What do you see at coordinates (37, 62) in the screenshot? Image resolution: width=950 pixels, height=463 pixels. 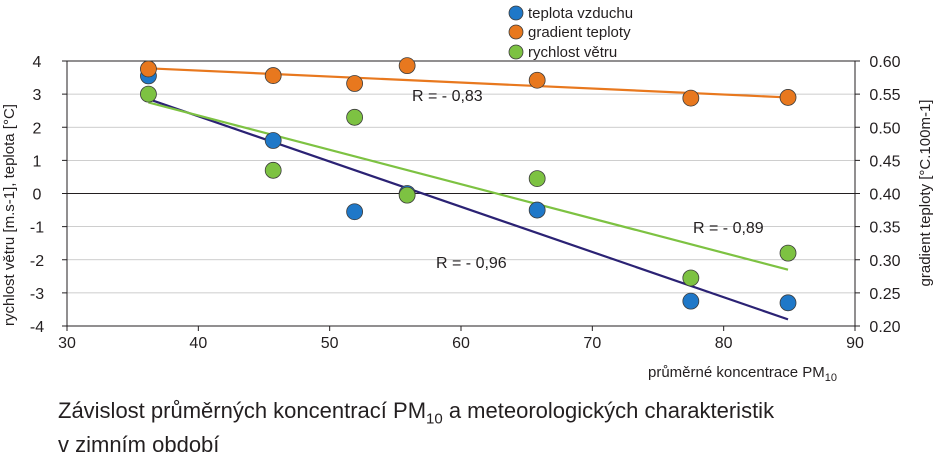 I see `y-left-tick-label: 4` at bounding box center [37, 62].